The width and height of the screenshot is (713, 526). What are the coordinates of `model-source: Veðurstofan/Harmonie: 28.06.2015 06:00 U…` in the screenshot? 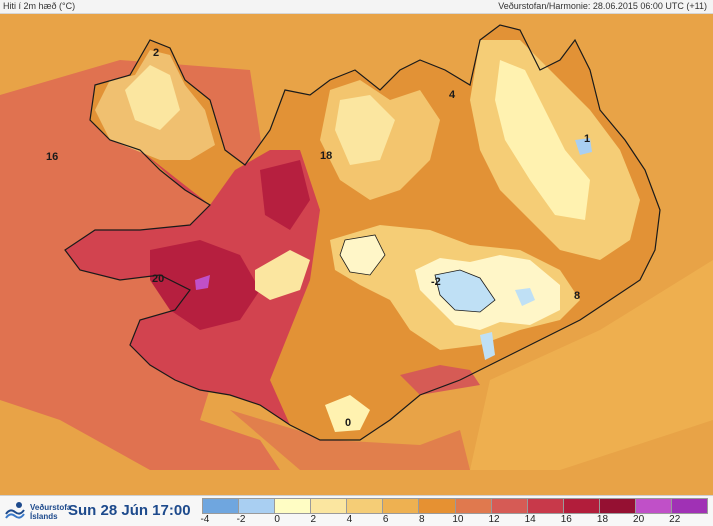 It's located at (602, 6).